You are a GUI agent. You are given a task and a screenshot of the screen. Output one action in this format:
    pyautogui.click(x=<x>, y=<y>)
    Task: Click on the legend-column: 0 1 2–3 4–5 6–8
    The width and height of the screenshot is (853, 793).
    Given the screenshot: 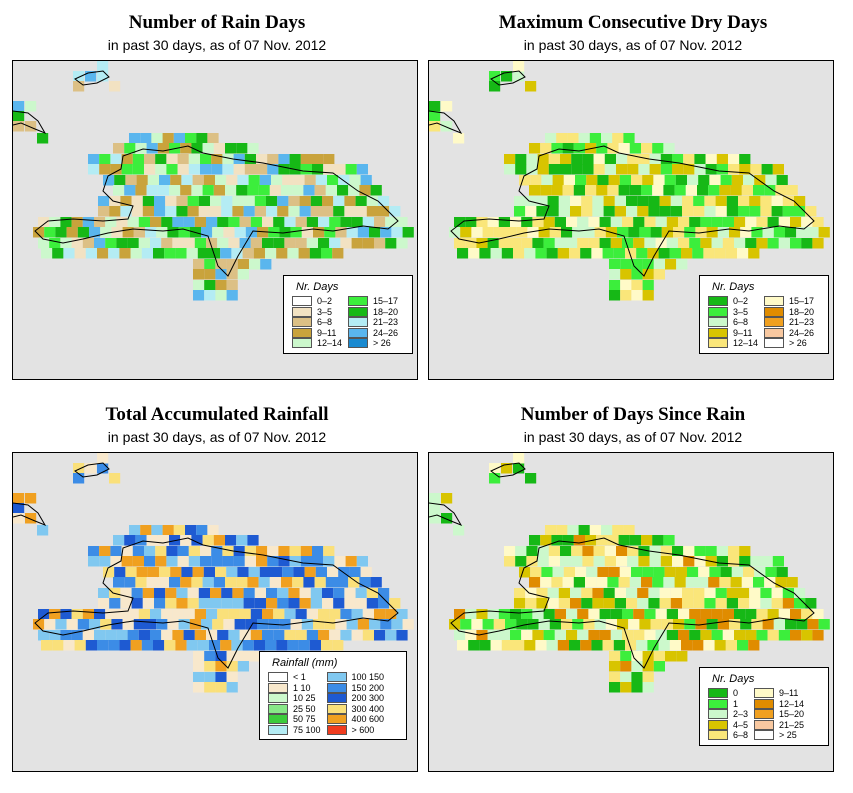 What is the action you would take?
    pyautogui.click(x=728, y=714)
    